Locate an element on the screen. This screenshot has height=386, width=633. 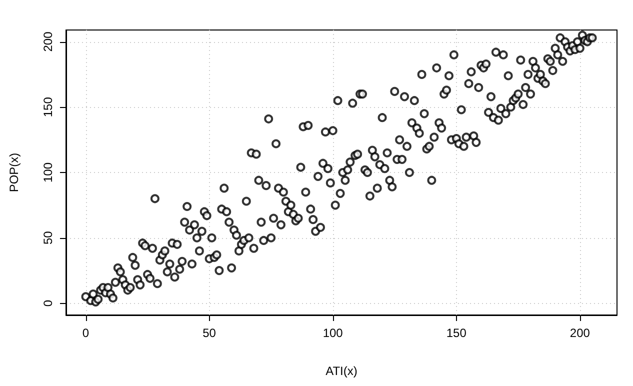
y-tick-label: 0 is located at coordinates (48, 303).